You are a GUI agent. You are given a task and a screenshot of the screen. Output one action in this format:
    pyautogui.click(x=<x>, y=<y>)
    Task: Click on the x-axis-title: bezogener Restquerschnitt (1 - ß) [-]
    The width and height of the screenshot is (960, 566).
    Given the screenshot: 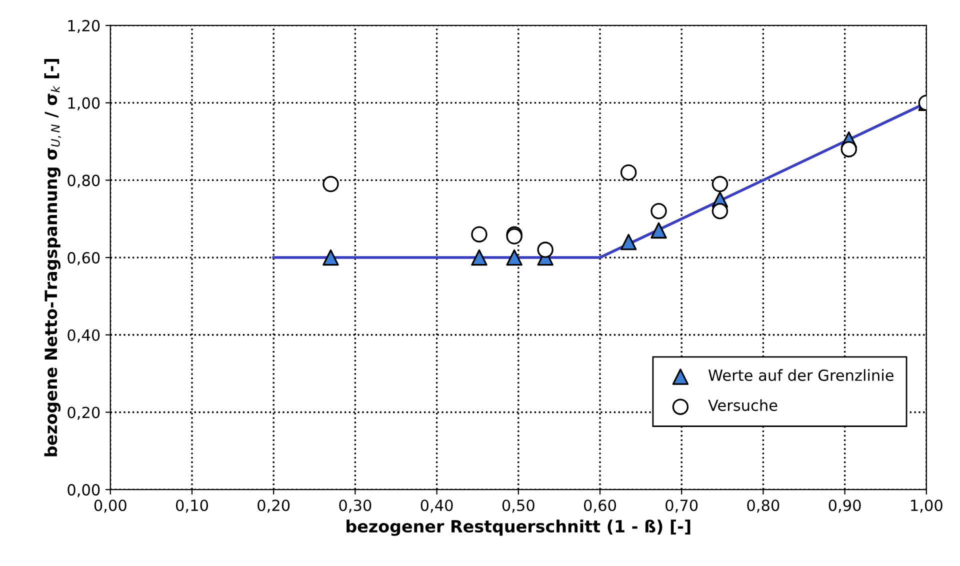 What is the action you would take?
    pyautogui.click(x=518, y=528)
    